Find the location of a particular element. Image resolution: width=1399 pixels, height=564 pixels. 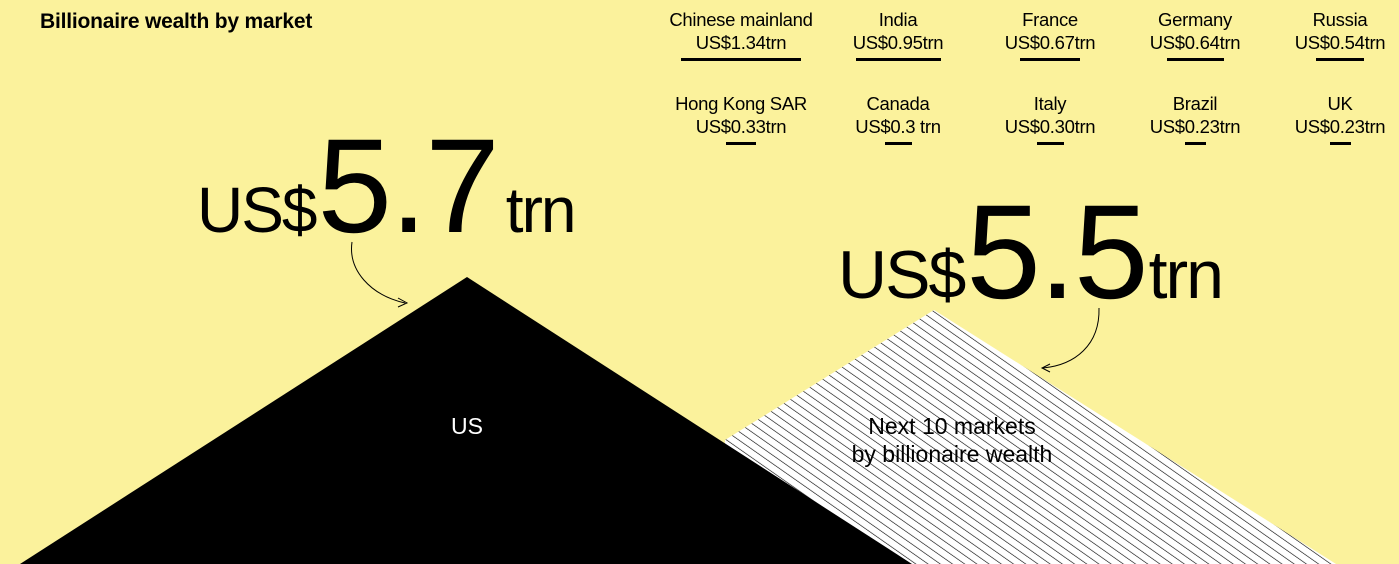

market-name: Chinese mainland is located at coordinates (741, 19).